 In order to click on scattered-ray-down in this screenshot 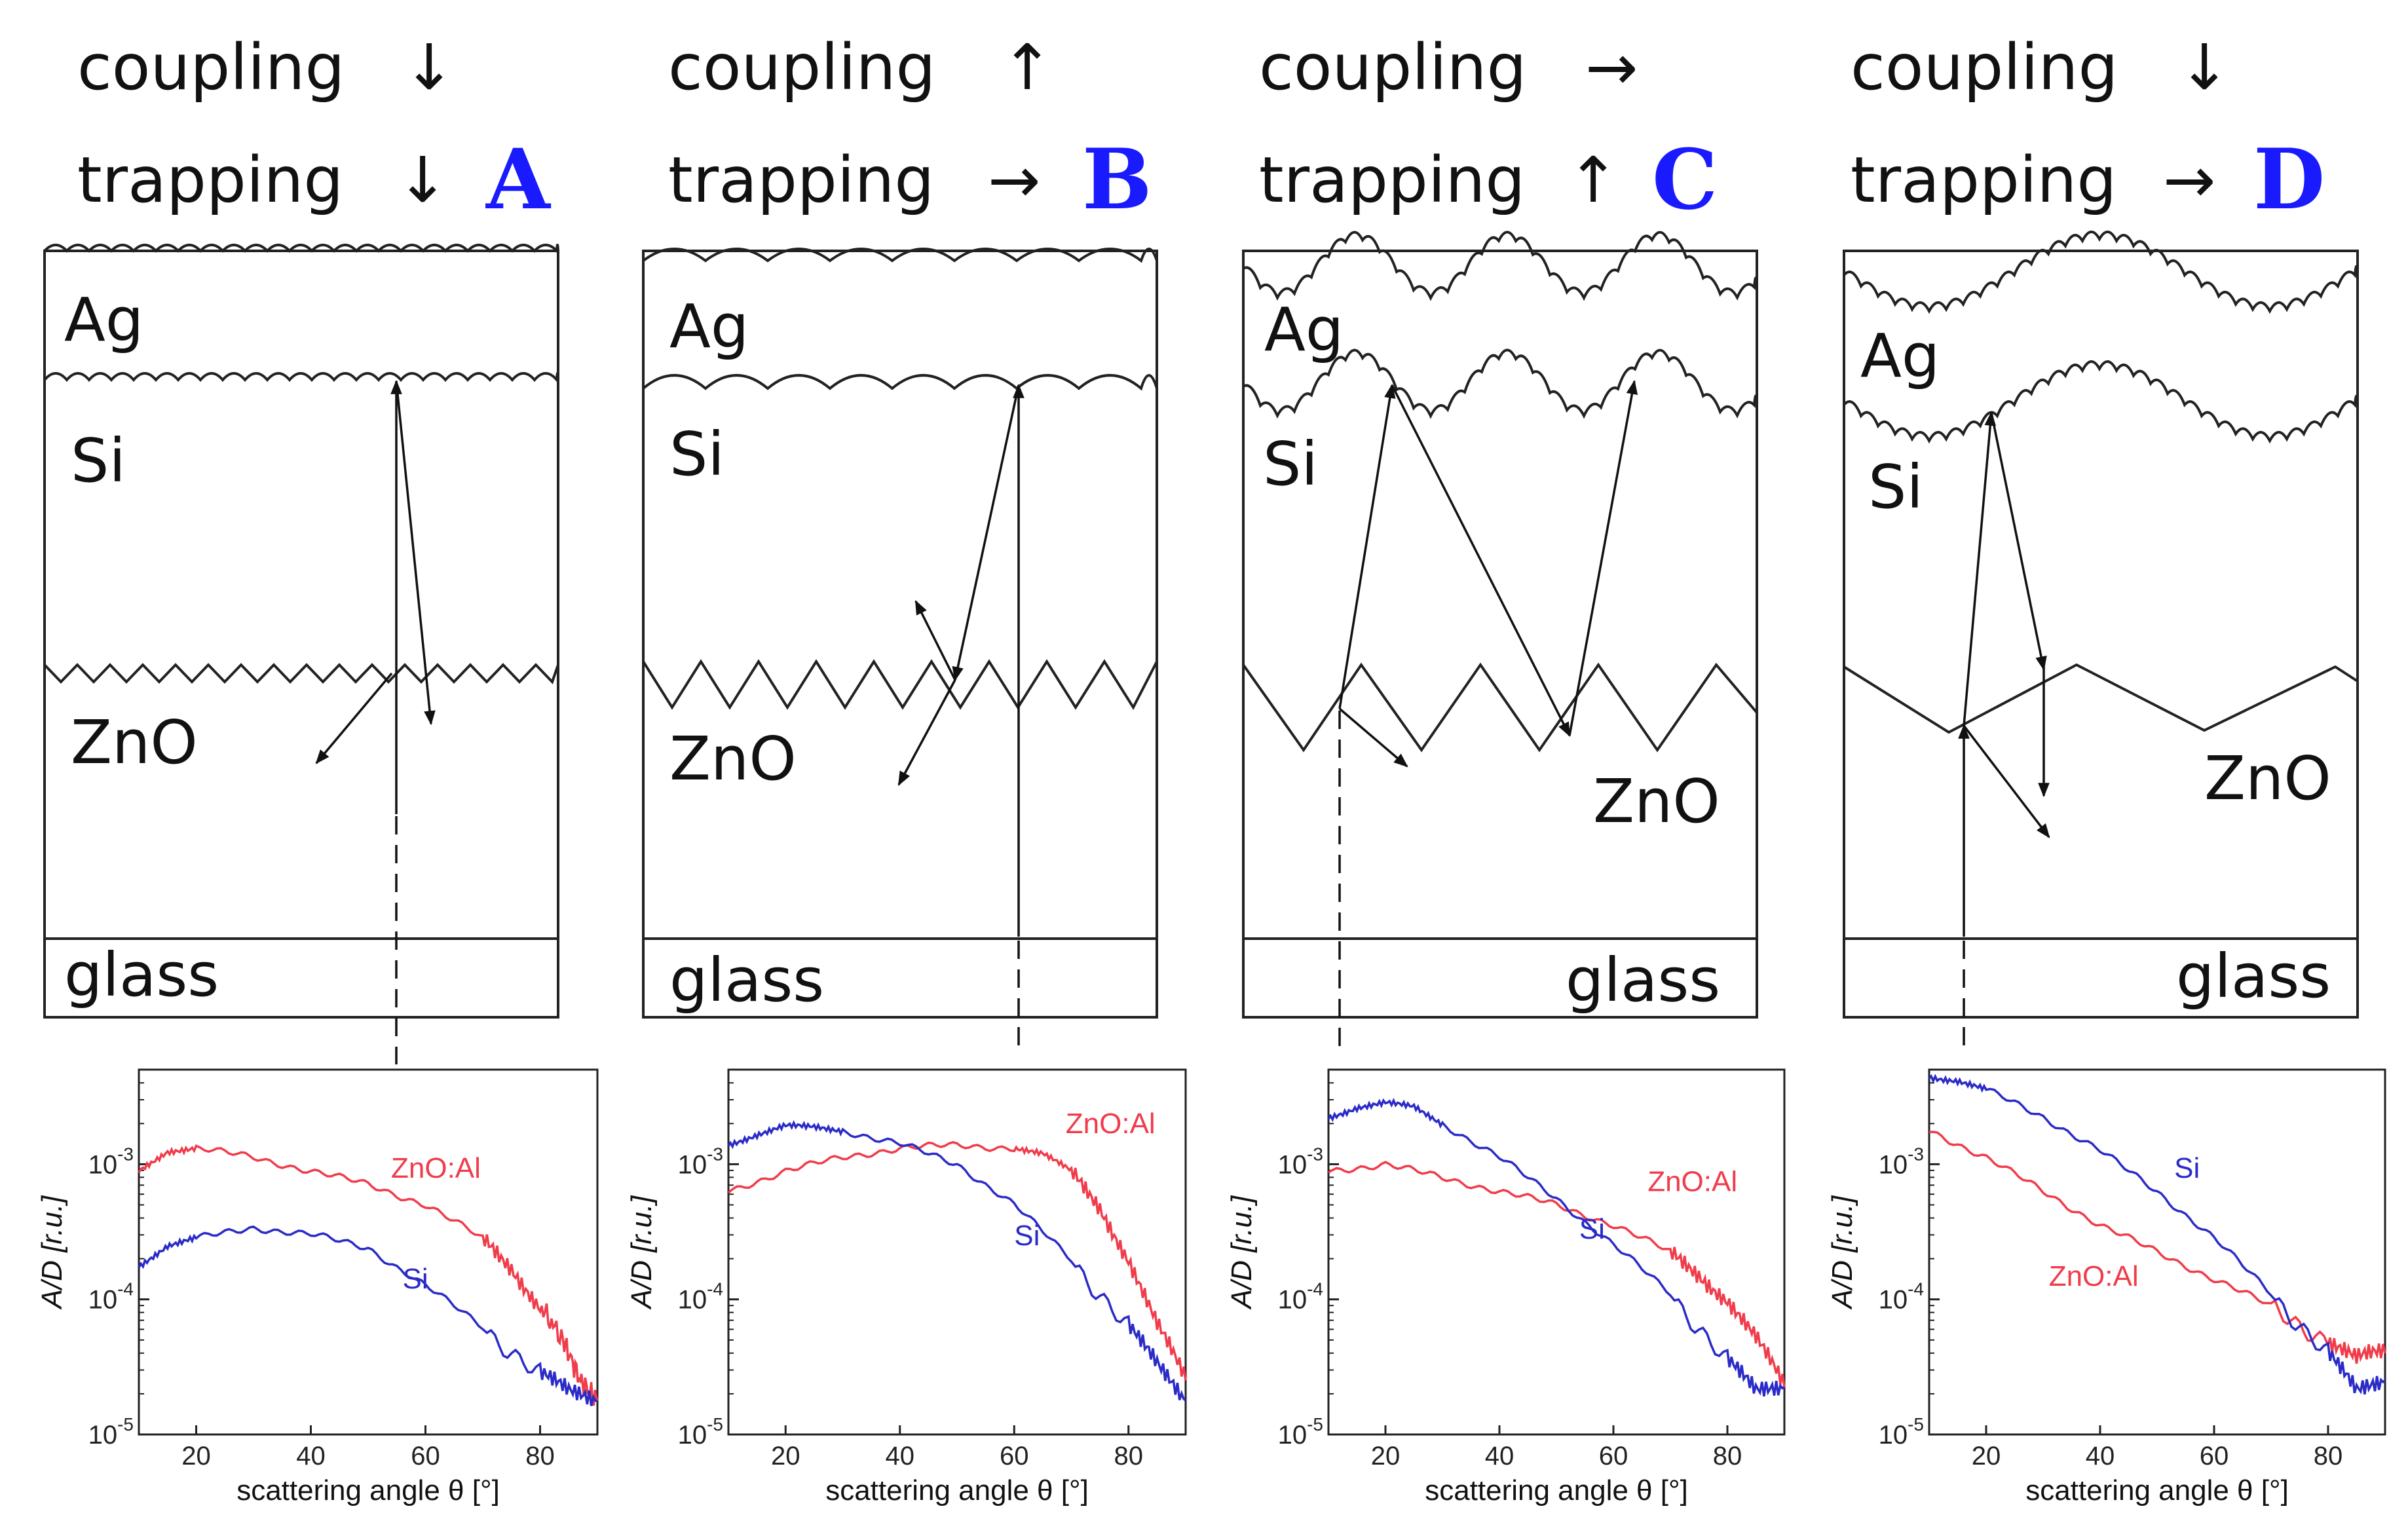, I will do `click(926, 732)`.